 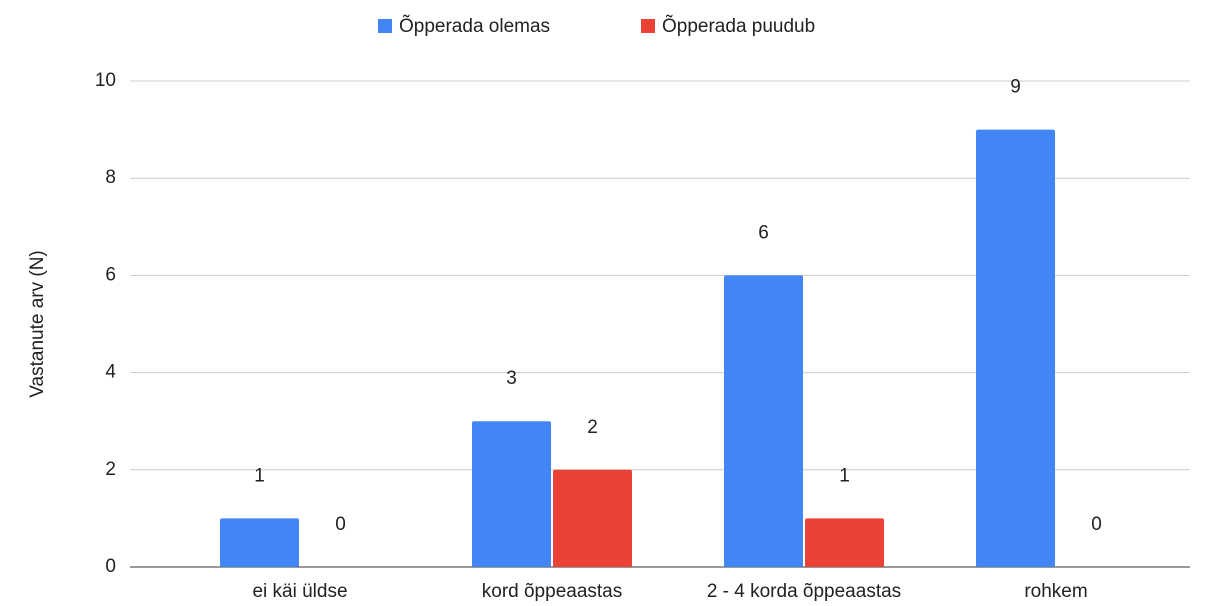 I want to click on y-axis-label: Vastanute arv (N), so click(x=37, y=323).